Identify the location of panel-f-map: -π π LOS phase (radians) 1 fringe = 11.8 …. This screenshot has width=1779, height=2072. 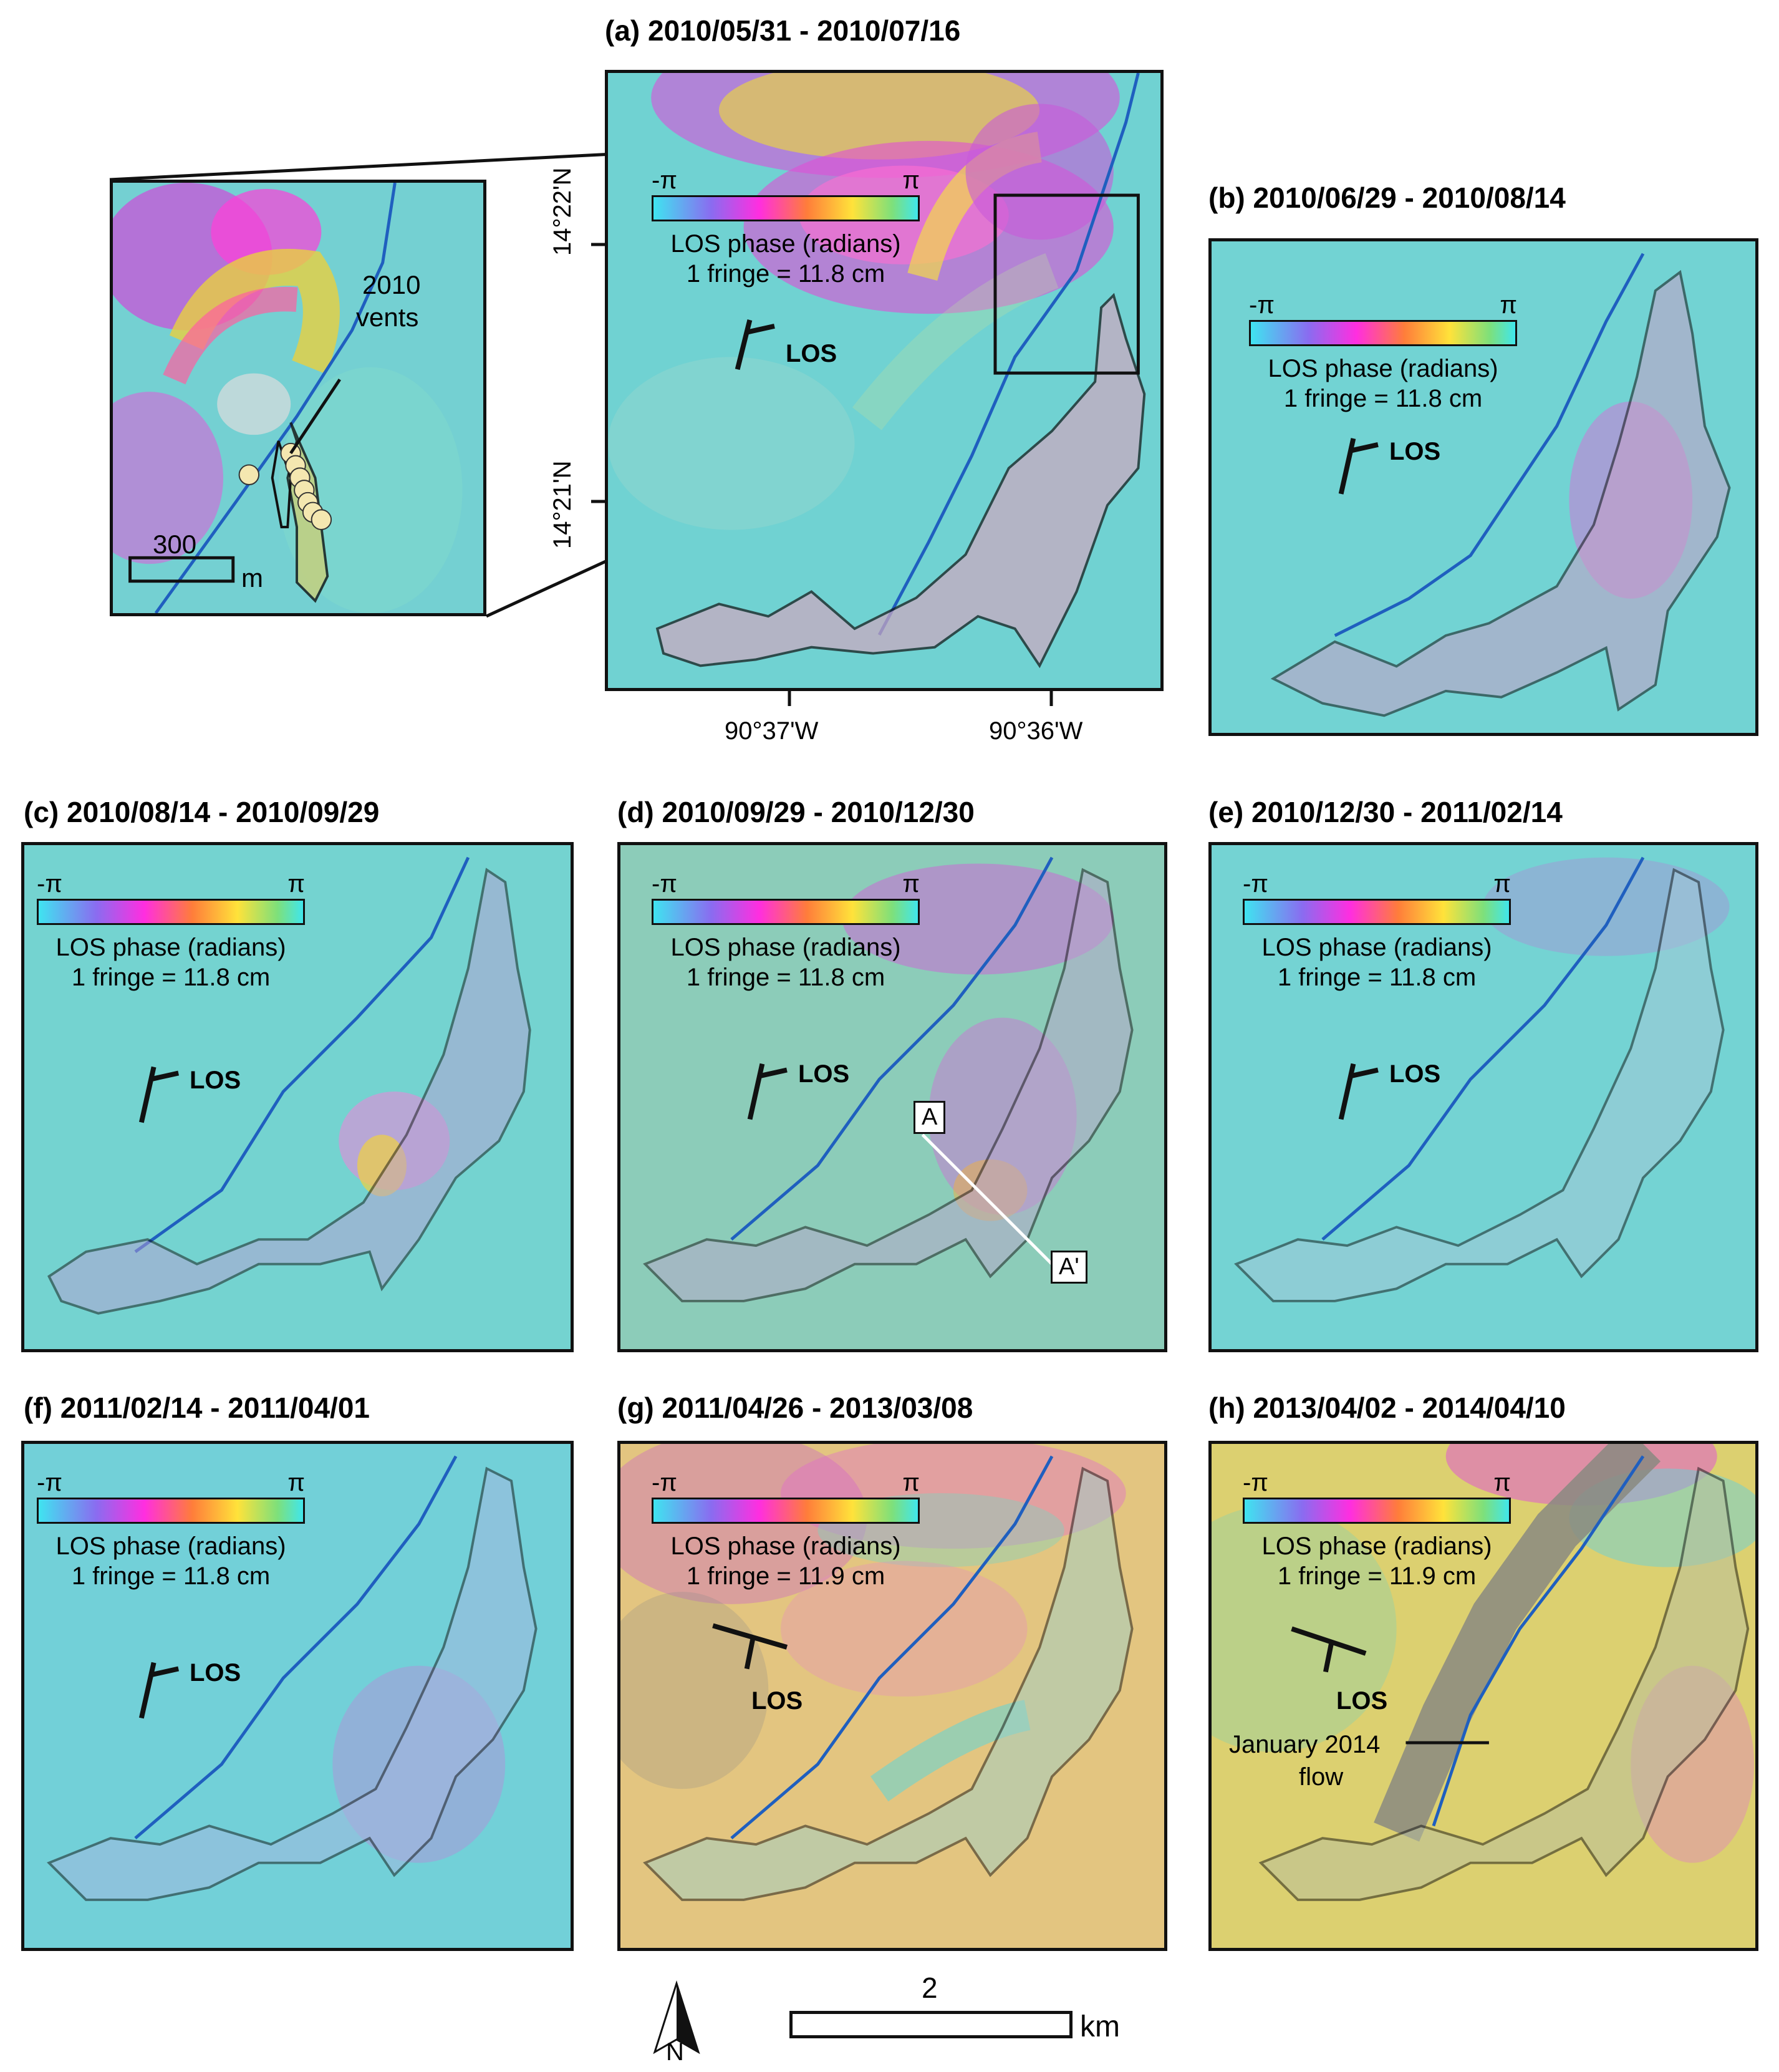
(297, 1696).